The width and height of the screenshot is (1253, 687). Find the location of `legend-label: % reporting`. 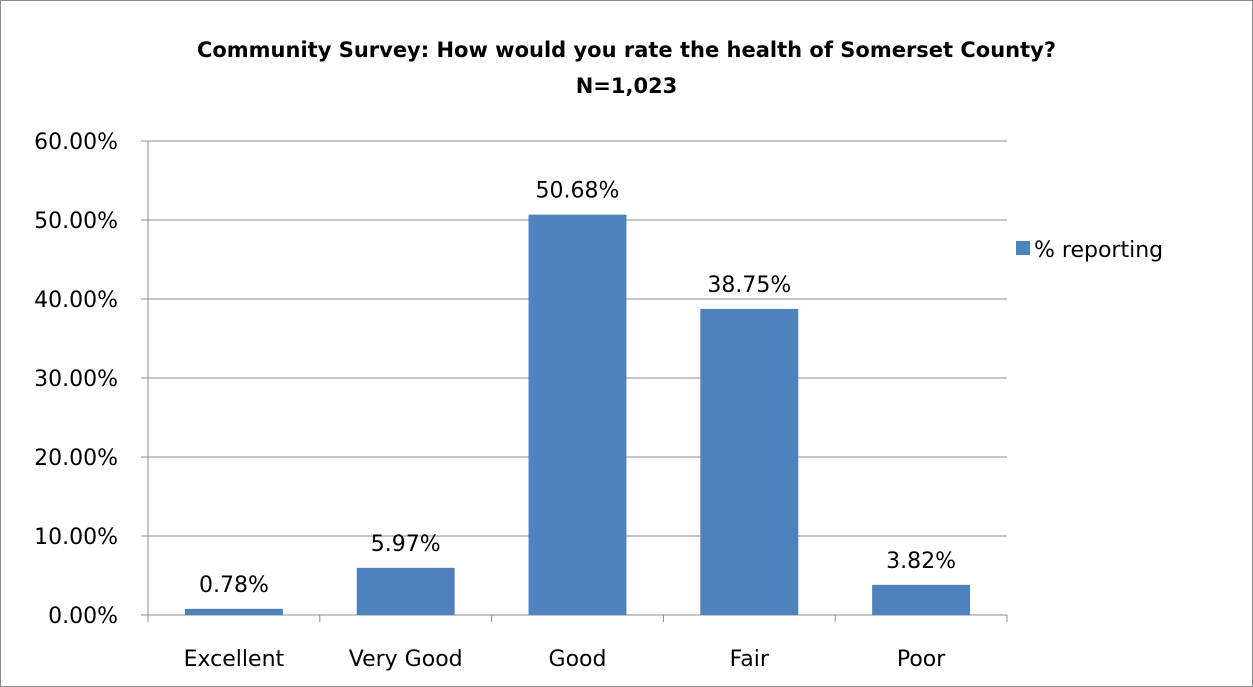

legend-label: % reporting is located at coordinates (1098, 250).